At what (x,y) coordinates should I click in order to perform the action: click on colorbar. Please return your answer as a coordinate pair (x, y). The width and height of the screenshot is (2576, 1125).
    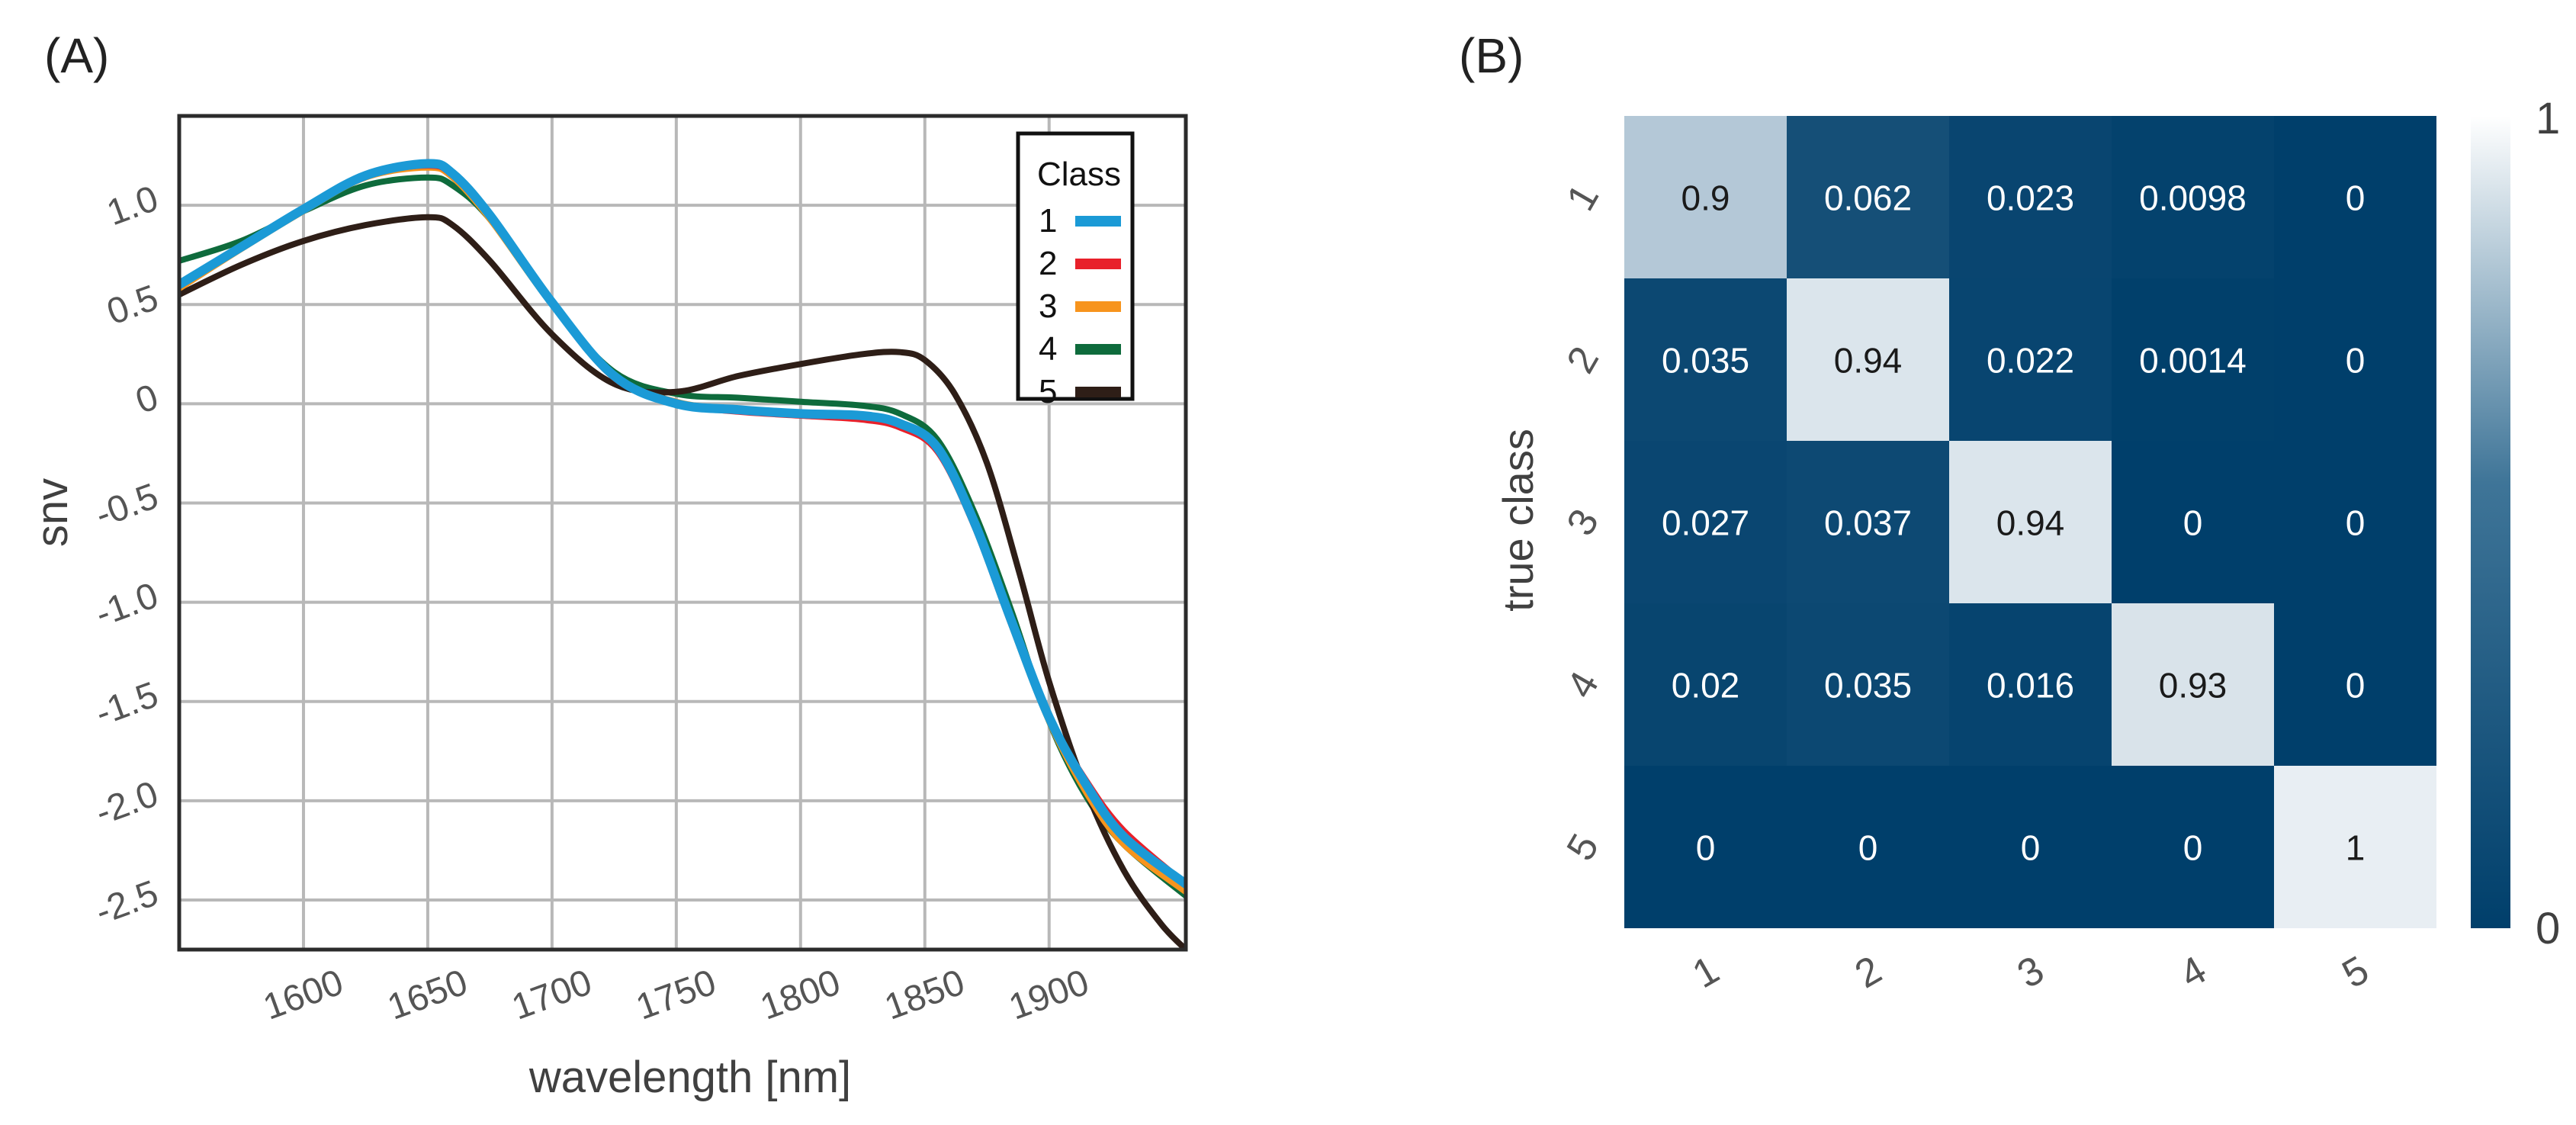
    Looking at the image, I should click on (2490, 522).